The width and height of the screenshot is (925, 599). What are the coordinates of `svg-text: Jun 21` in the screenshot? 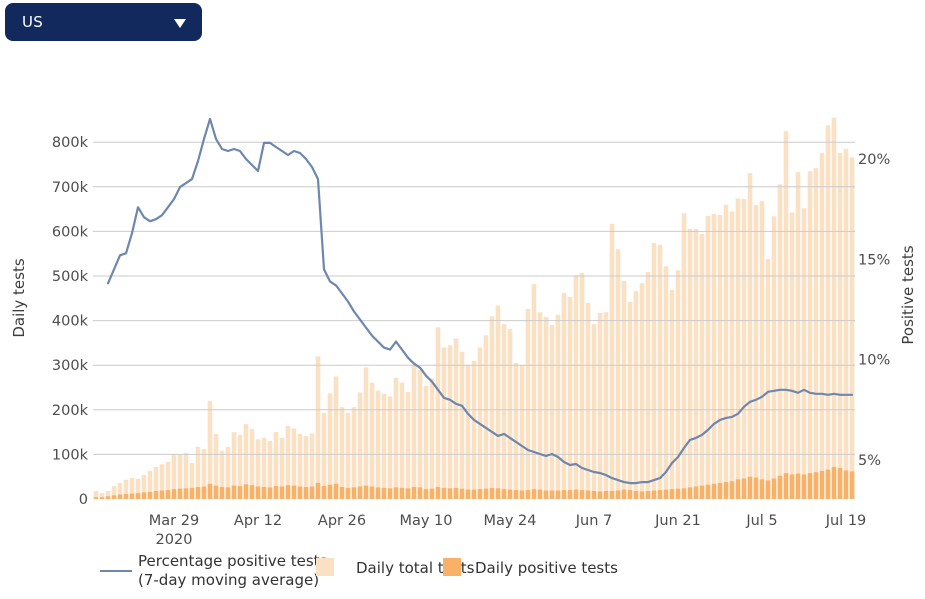 It's located at (677, 521).